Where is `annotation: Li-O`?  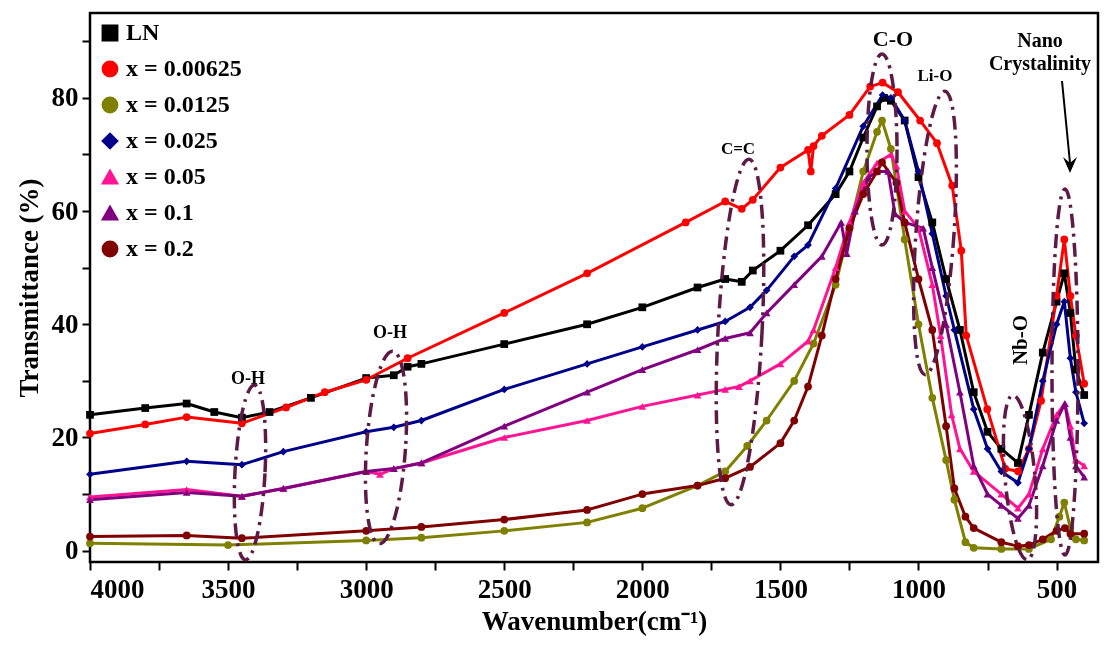 annotation: Li-O is located at coordinates (935, 75).